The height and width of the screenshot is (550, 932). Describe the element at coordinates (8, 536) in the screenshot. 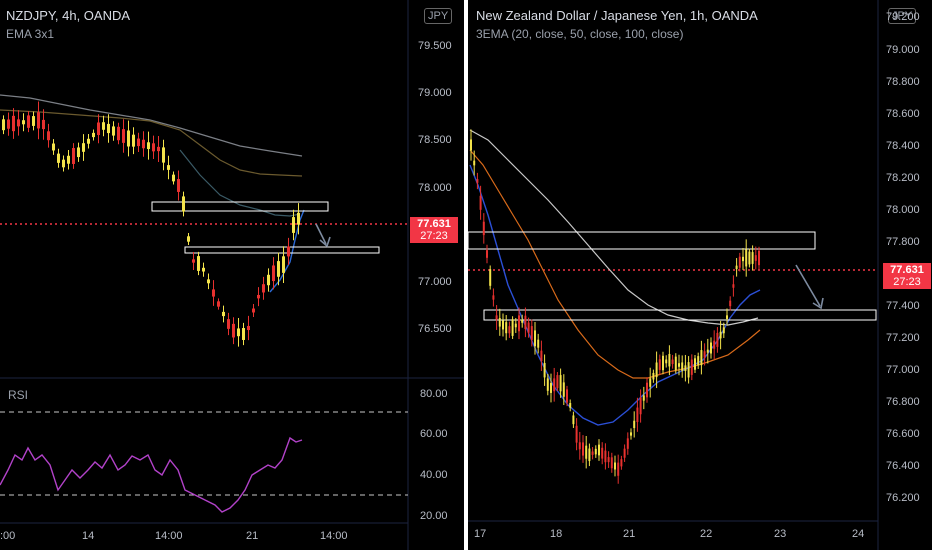

I see `time-tick: :00` at that location.